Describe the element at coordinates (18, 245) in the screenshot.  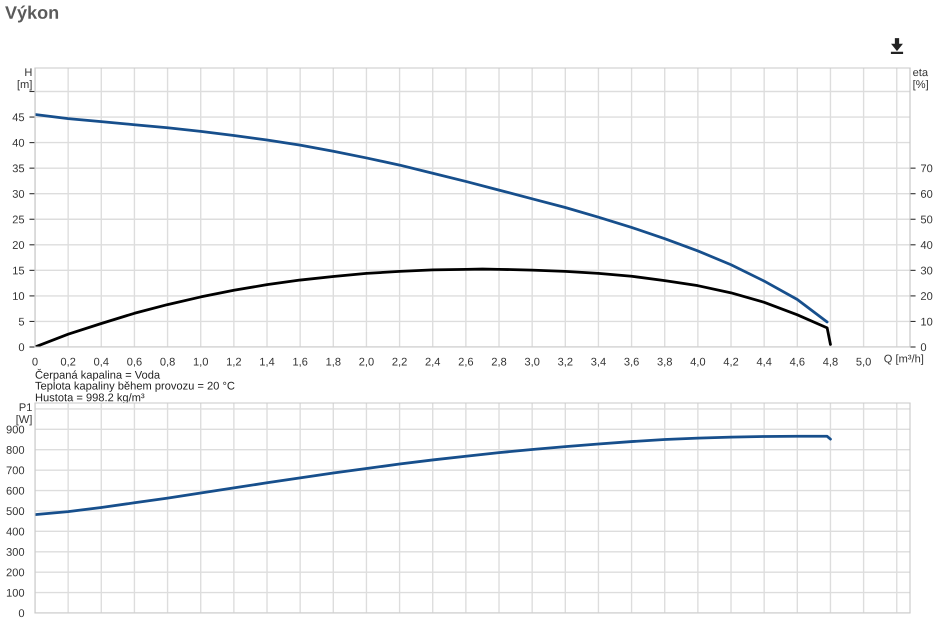
I see `y-tick-label: 20` at that location.